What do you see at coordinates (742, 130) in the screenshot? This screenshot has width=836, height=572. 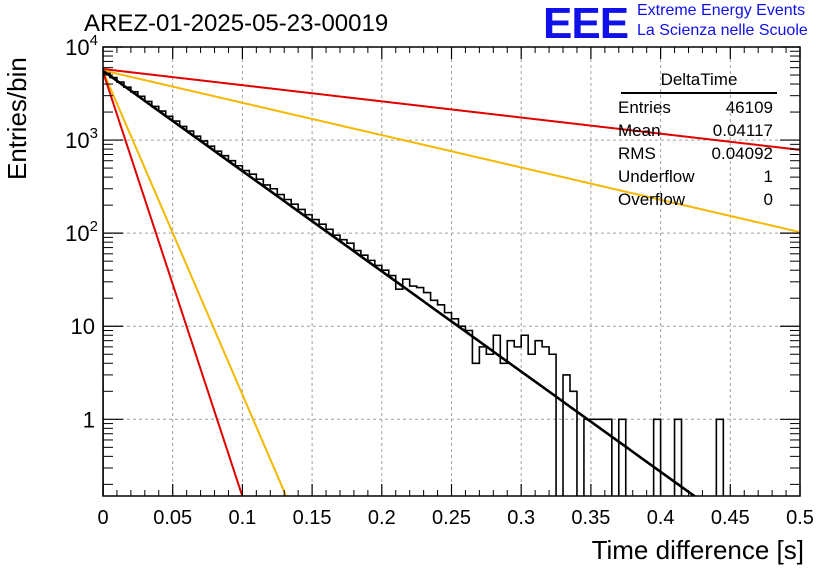 I see `stats-value: 0.04117` at bounding box center [742, 130].